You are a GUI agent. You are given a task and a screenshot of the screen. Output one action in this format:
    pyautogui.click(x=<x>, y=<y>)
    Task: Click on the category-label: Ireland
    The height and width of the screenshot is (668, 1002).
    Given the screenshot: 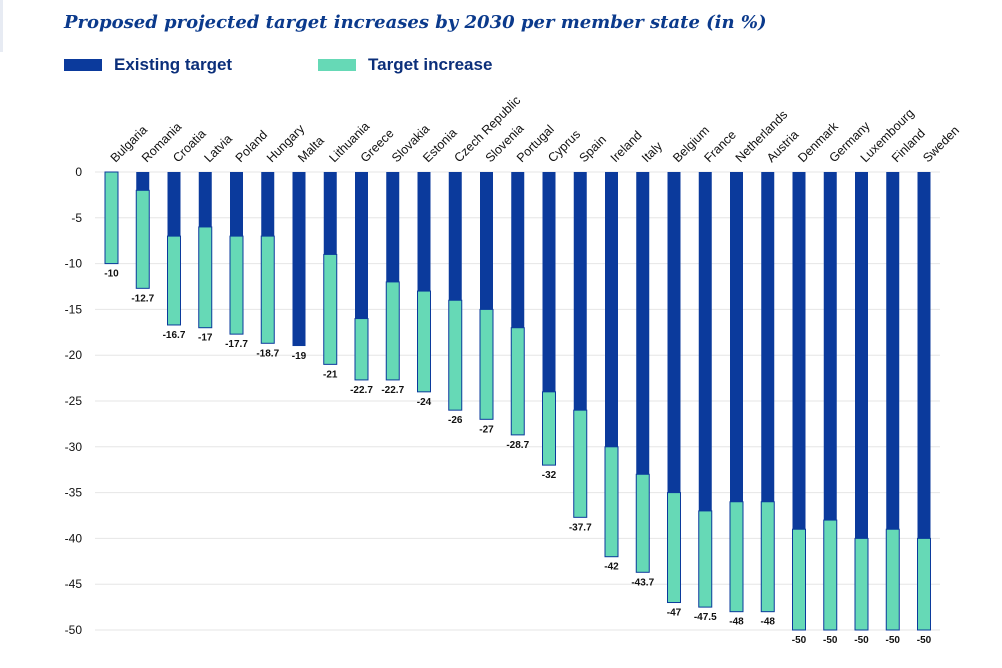 What is the action you would take?
    pyautogui.click(x=626, y=146)
    